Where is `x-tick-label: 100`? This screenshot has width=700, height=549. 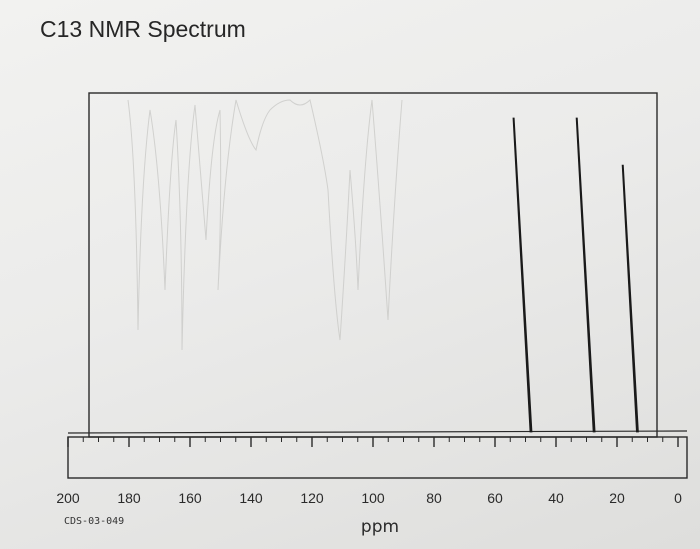 x-tick-label: 100 is located at coordinates (373, 498).